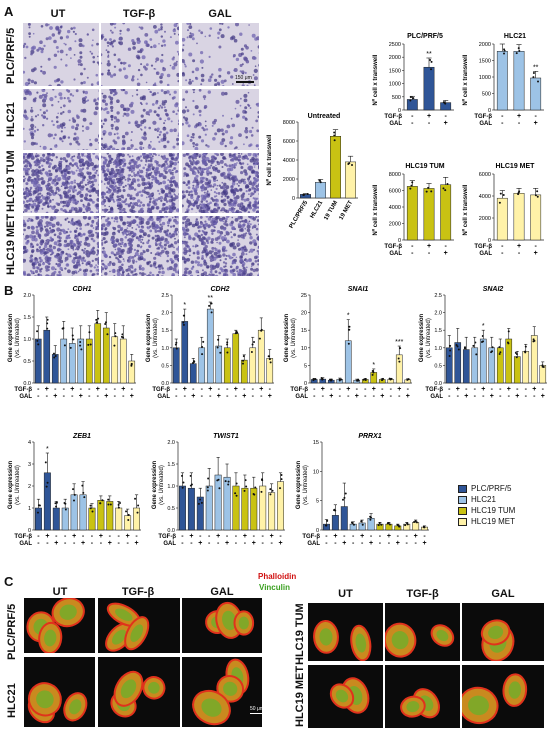  Describe the element at coordinates (317, 209) in the screenshot. I see `x-category-label: HLC21` at that location.